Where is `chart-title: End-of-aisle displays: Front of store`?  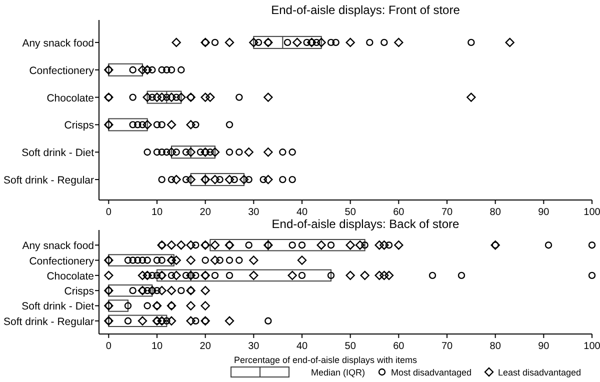 chart-title: End-of-aisle displays: Front of store is located at coordinates (365, 10).